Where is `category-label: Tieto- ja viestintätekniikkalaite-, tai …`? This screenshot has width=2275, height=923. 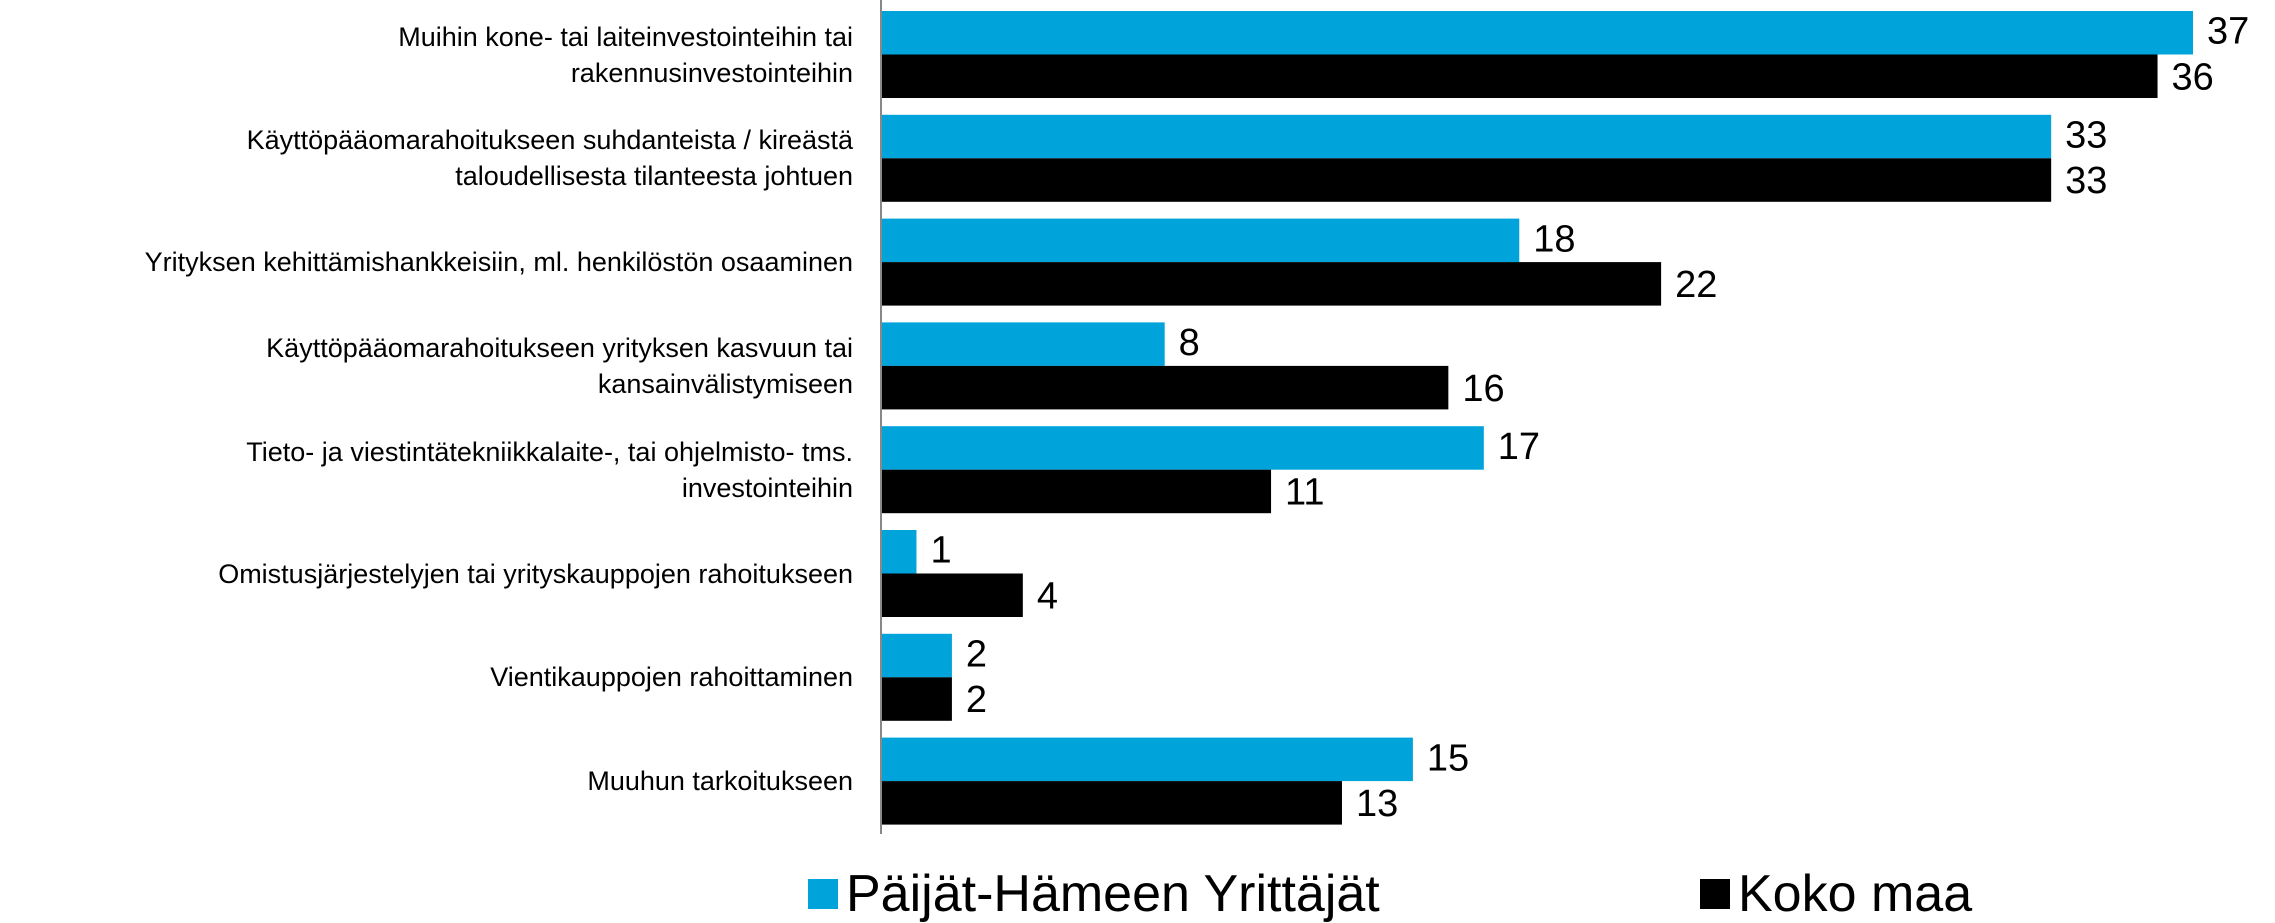
category-label: Tieto- ja viestintätekniikkalaite-, tai … is located at coordinates (549, 469).